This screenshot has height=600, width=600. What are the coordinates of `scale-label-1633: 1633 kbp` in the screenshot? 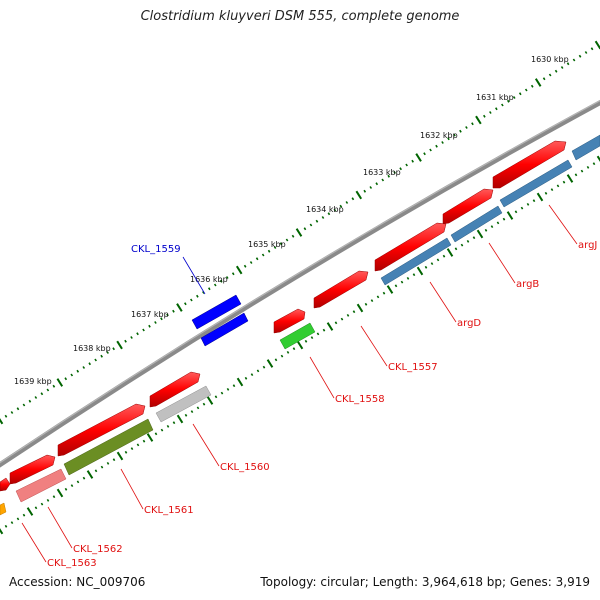 It's located at (382, 172).